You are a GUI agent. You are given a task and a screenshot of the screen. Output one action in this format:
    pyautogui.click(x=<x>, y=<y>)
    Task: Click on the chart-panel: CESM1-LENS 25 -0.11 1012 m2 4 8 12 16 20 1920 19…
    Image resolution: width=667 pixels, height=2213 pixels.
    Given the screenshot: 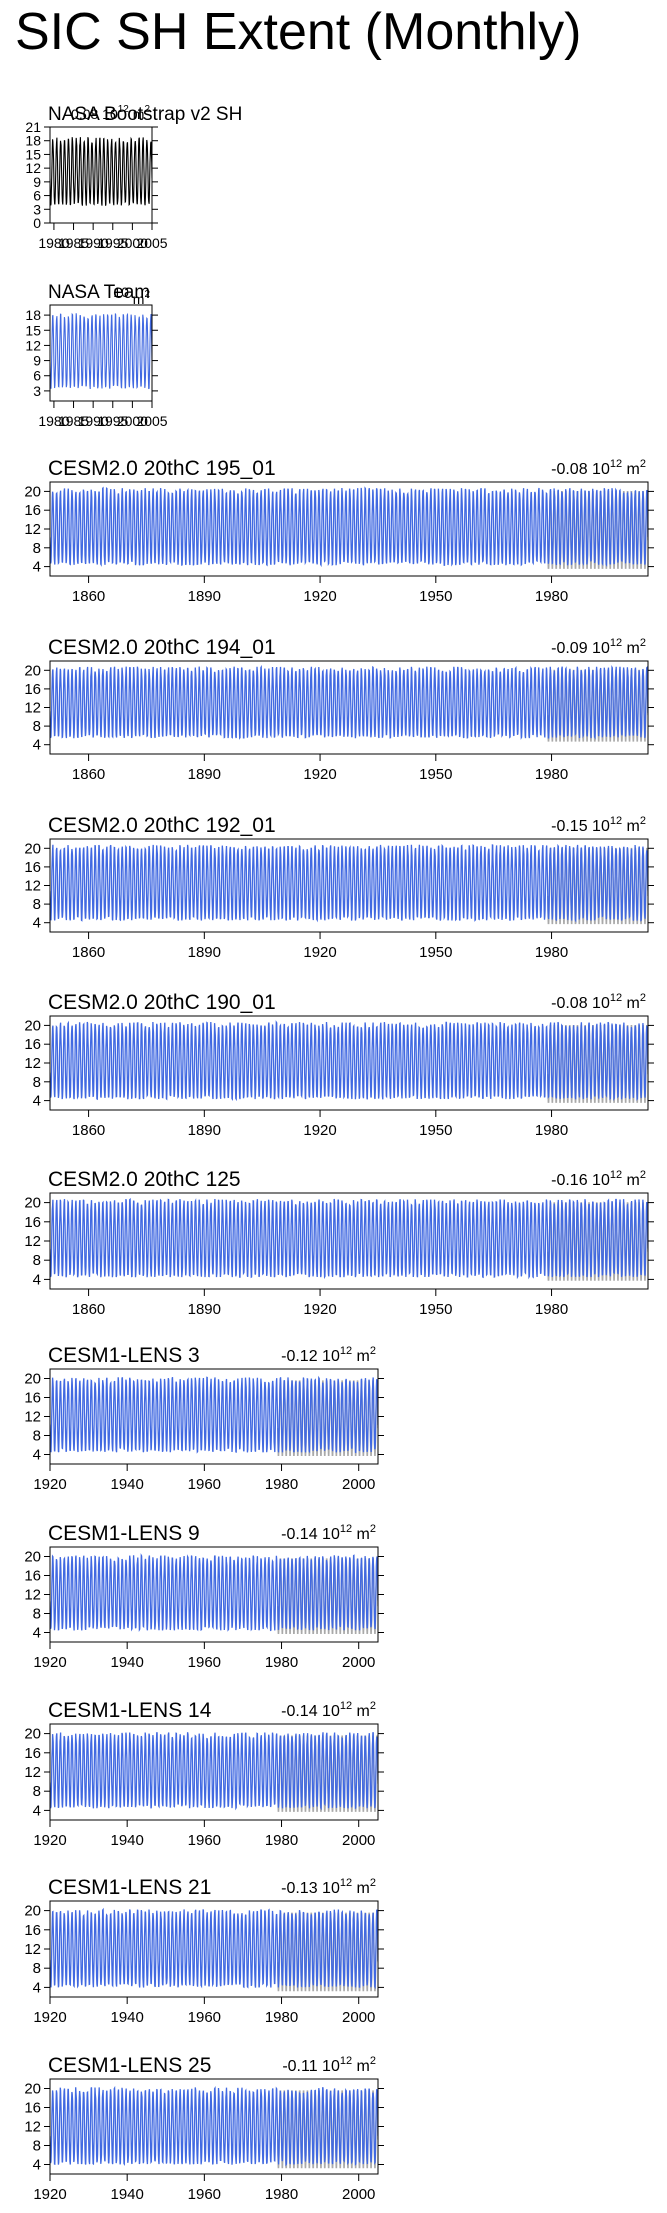 What is the action you would take?
    pyautogui.click(x=204, y=2128)
    